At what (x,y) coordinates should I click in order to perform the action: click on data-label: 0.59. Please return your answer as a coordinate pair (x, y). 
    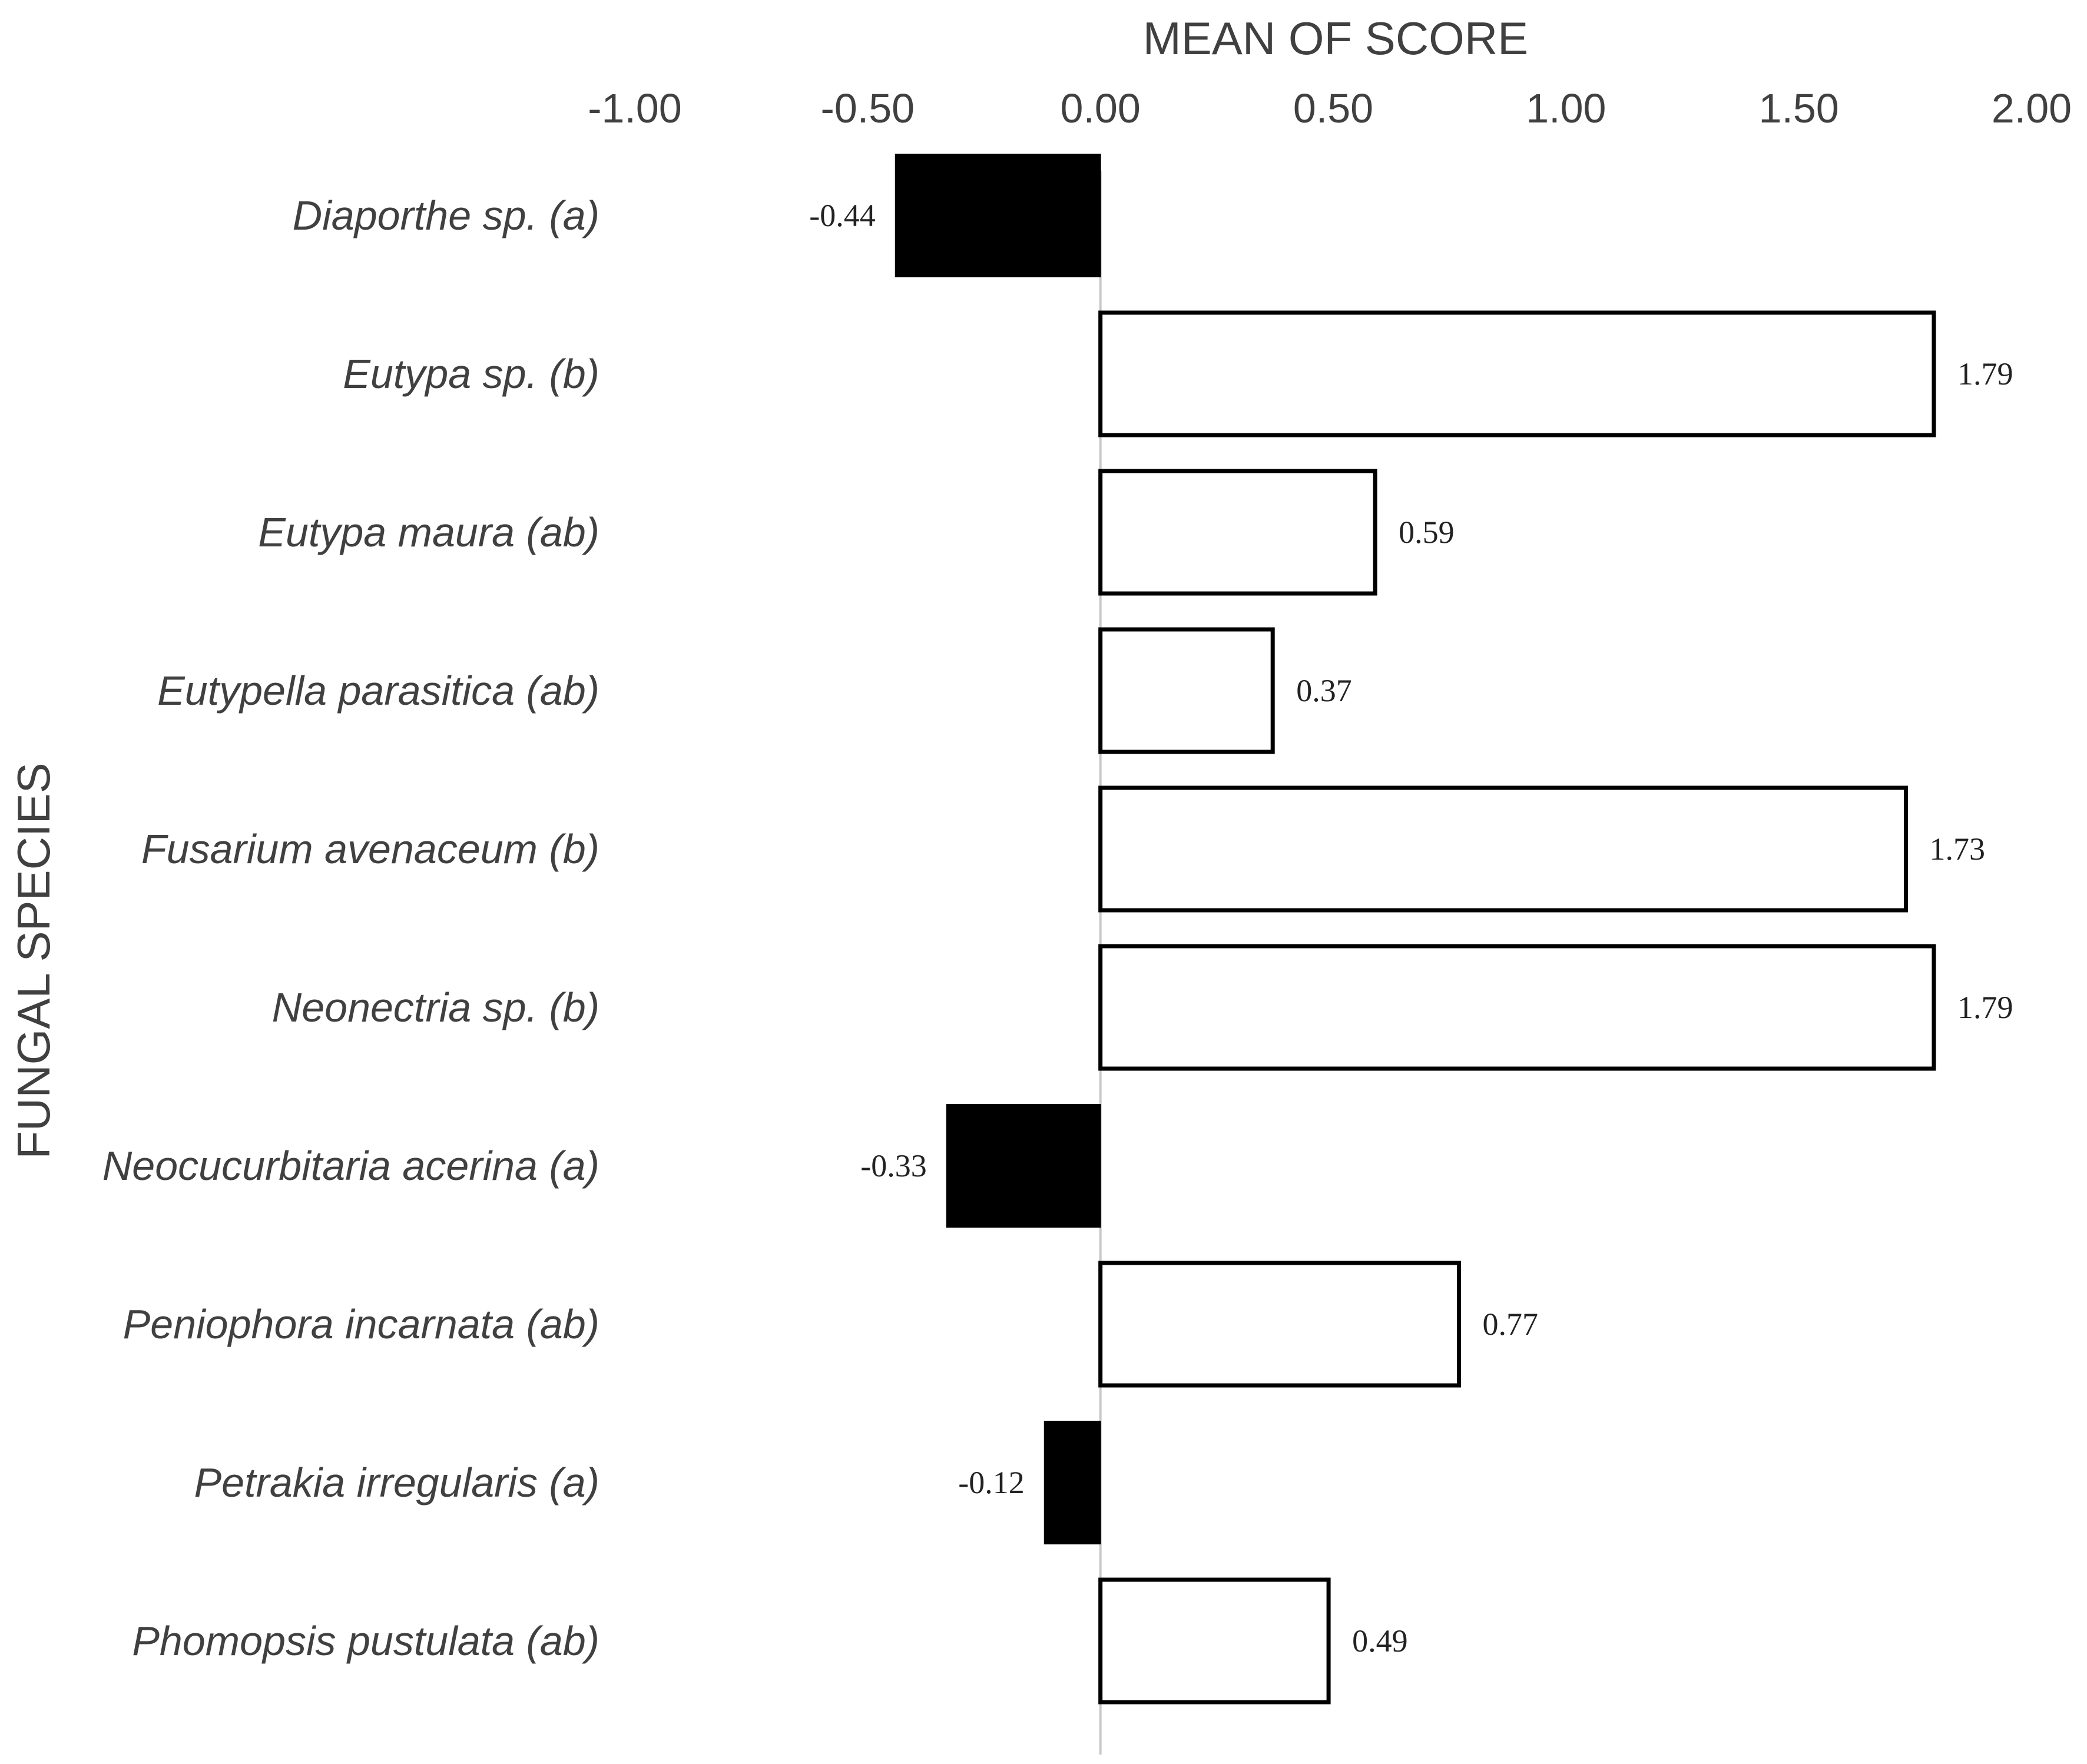
    Looking at the image, I should click on (1427, 532).